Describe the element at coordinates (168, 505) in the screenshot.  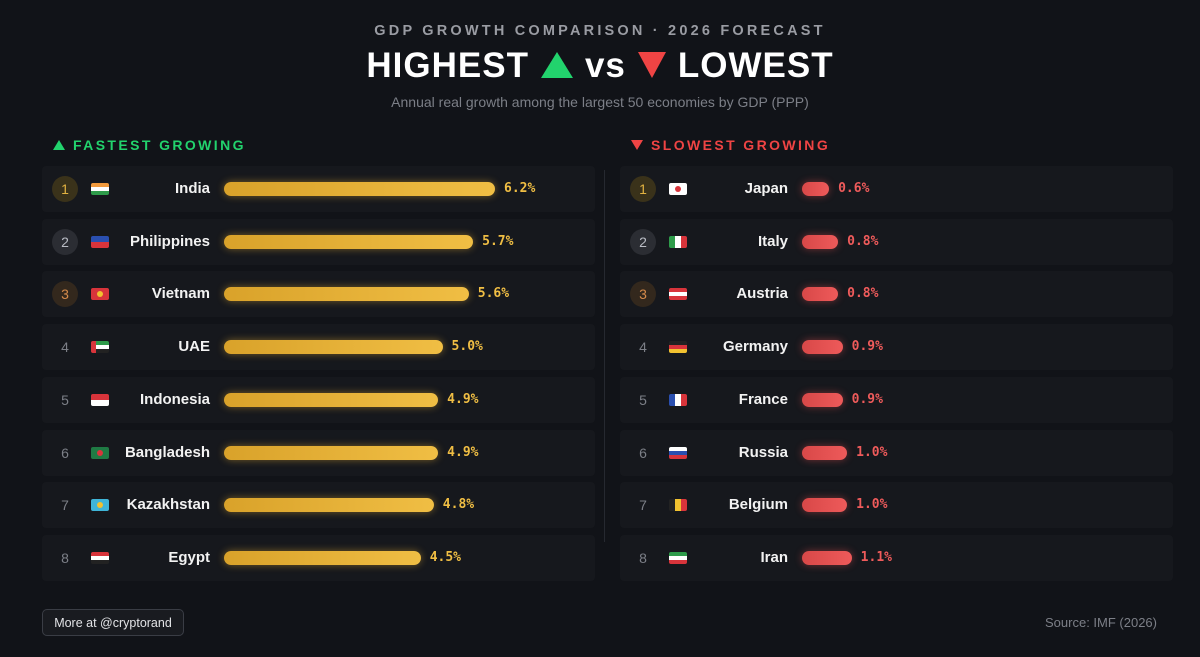
I see `country-label: Kazakhstan` at that location.